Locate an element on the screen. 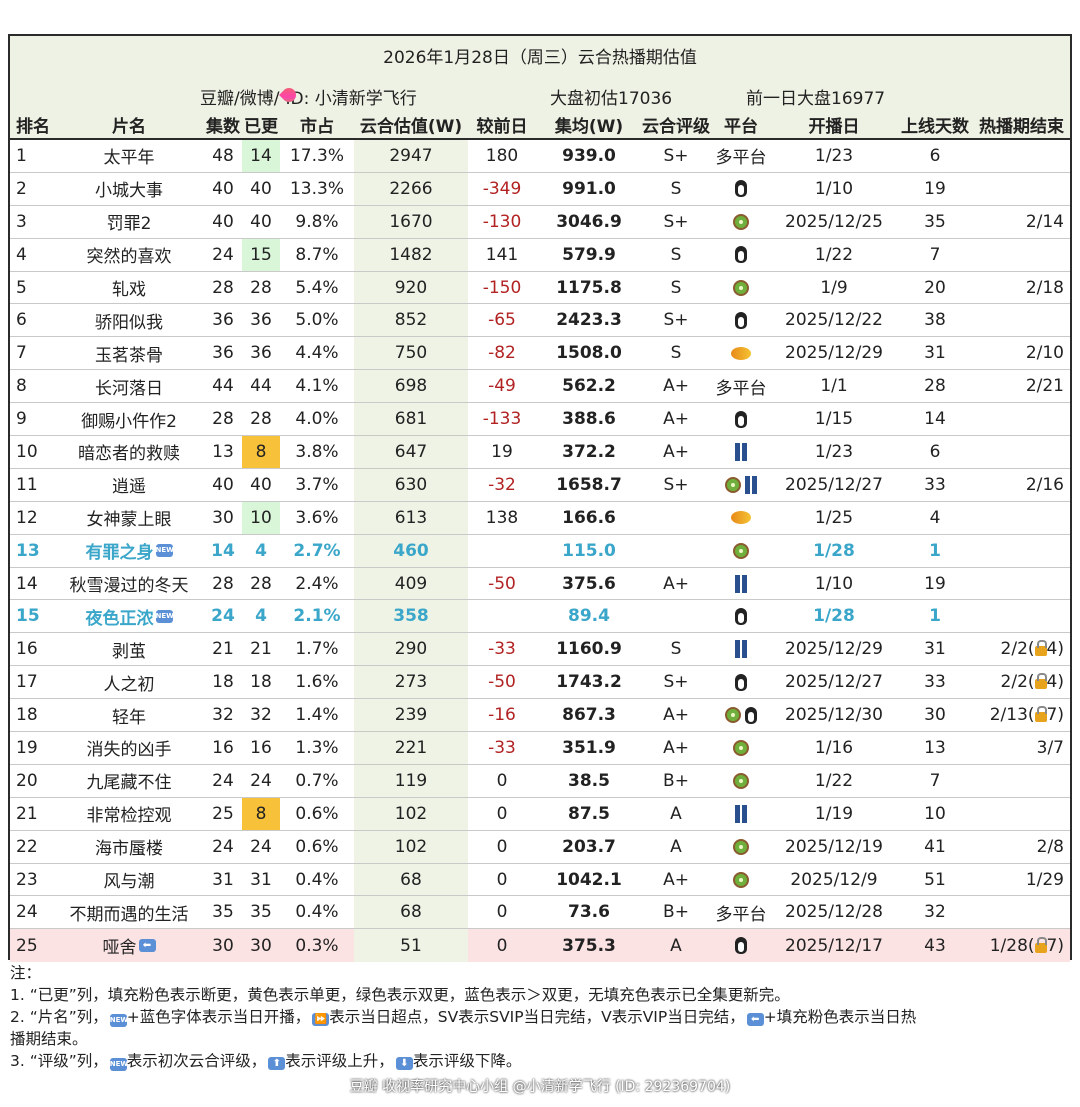 Image resolution: width=1080 pixels, height=1107 pixels. cell-start: 1/15 is located at coordinates (834, 419).